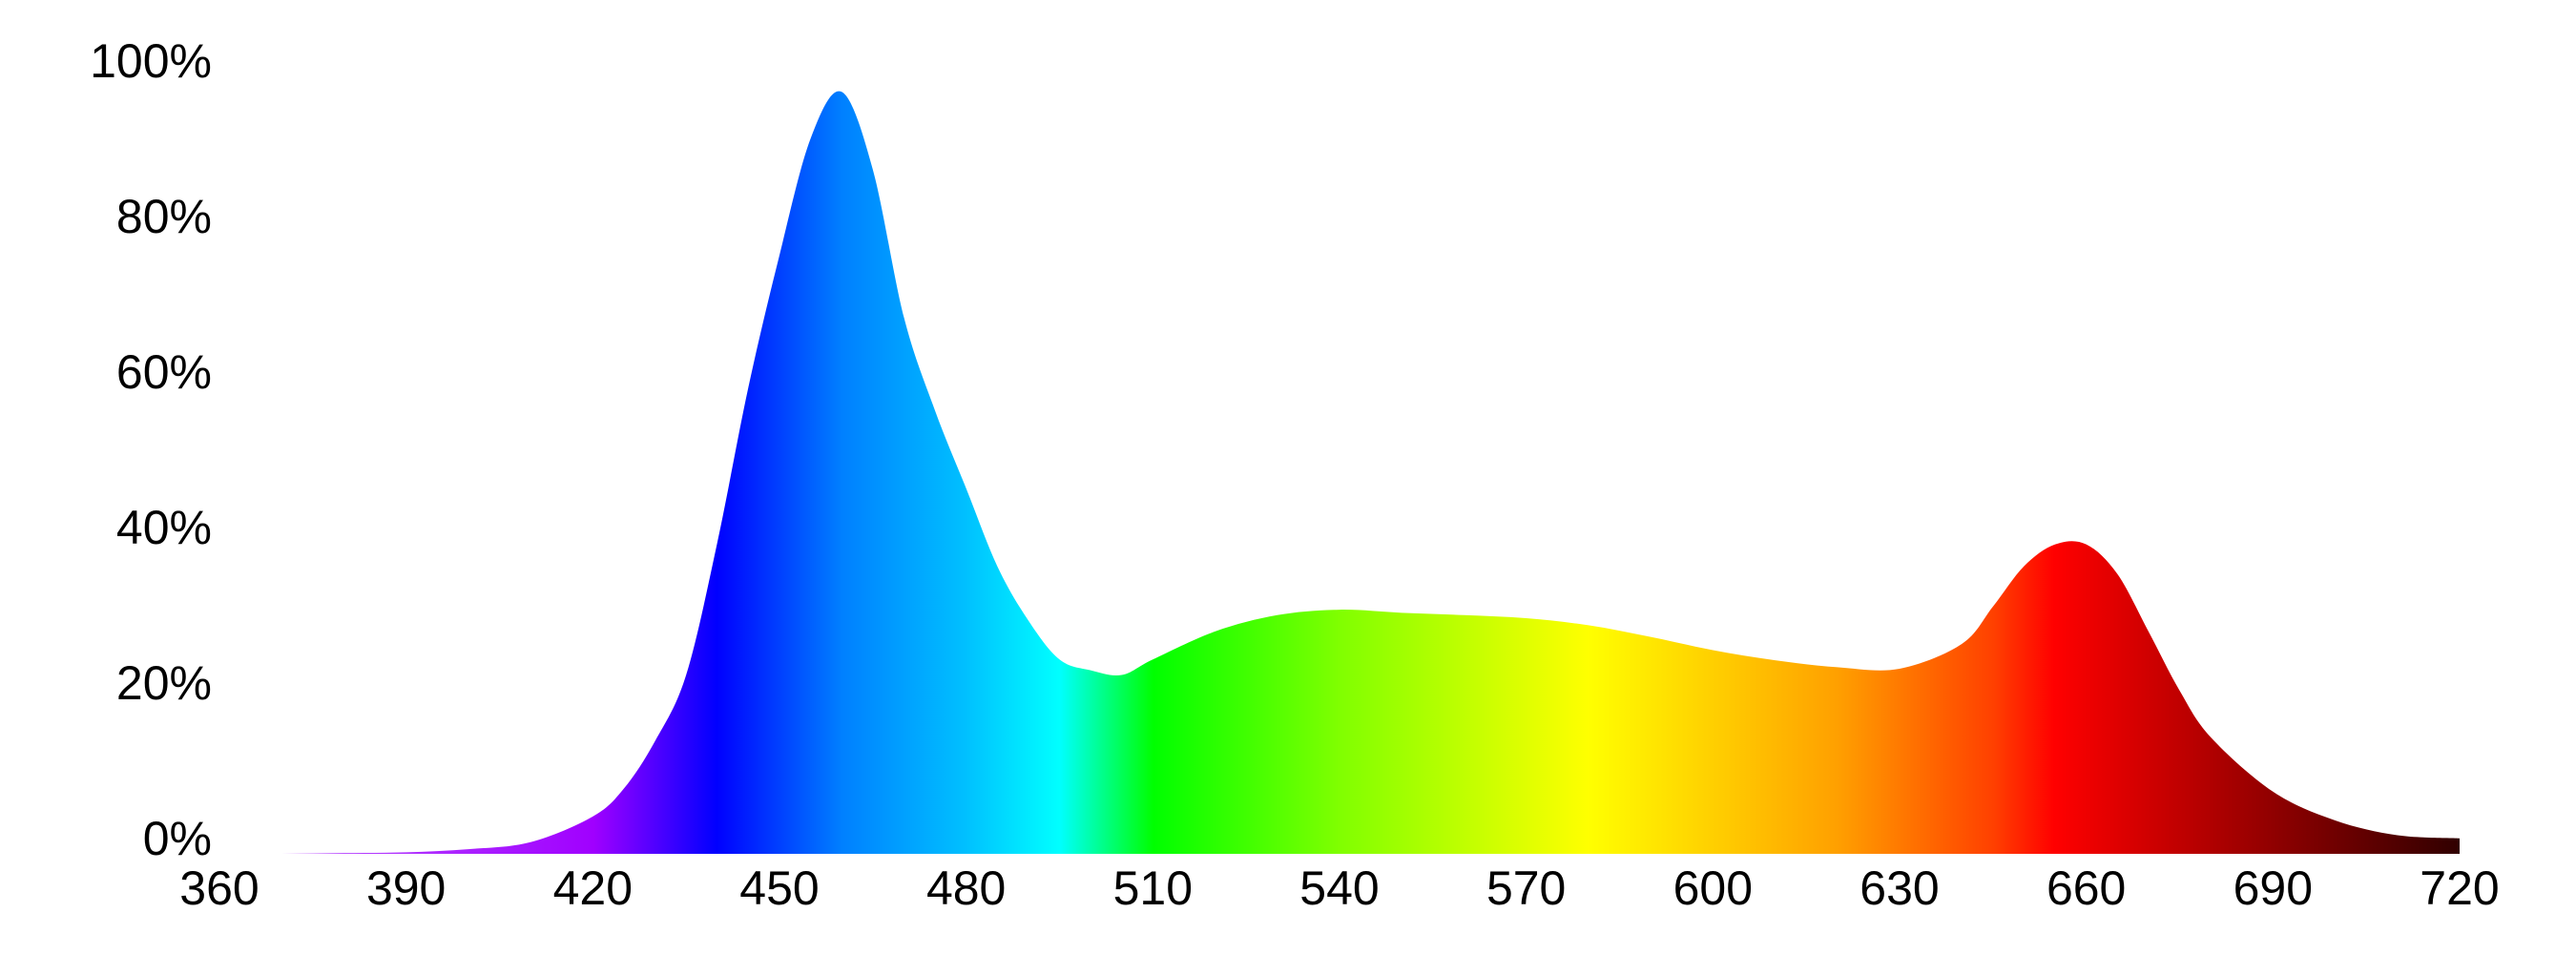  What do you see at coordinates (593, 888) in the screenshot?
I see `x-tick-label: 420` at bounding box center [593, 888].